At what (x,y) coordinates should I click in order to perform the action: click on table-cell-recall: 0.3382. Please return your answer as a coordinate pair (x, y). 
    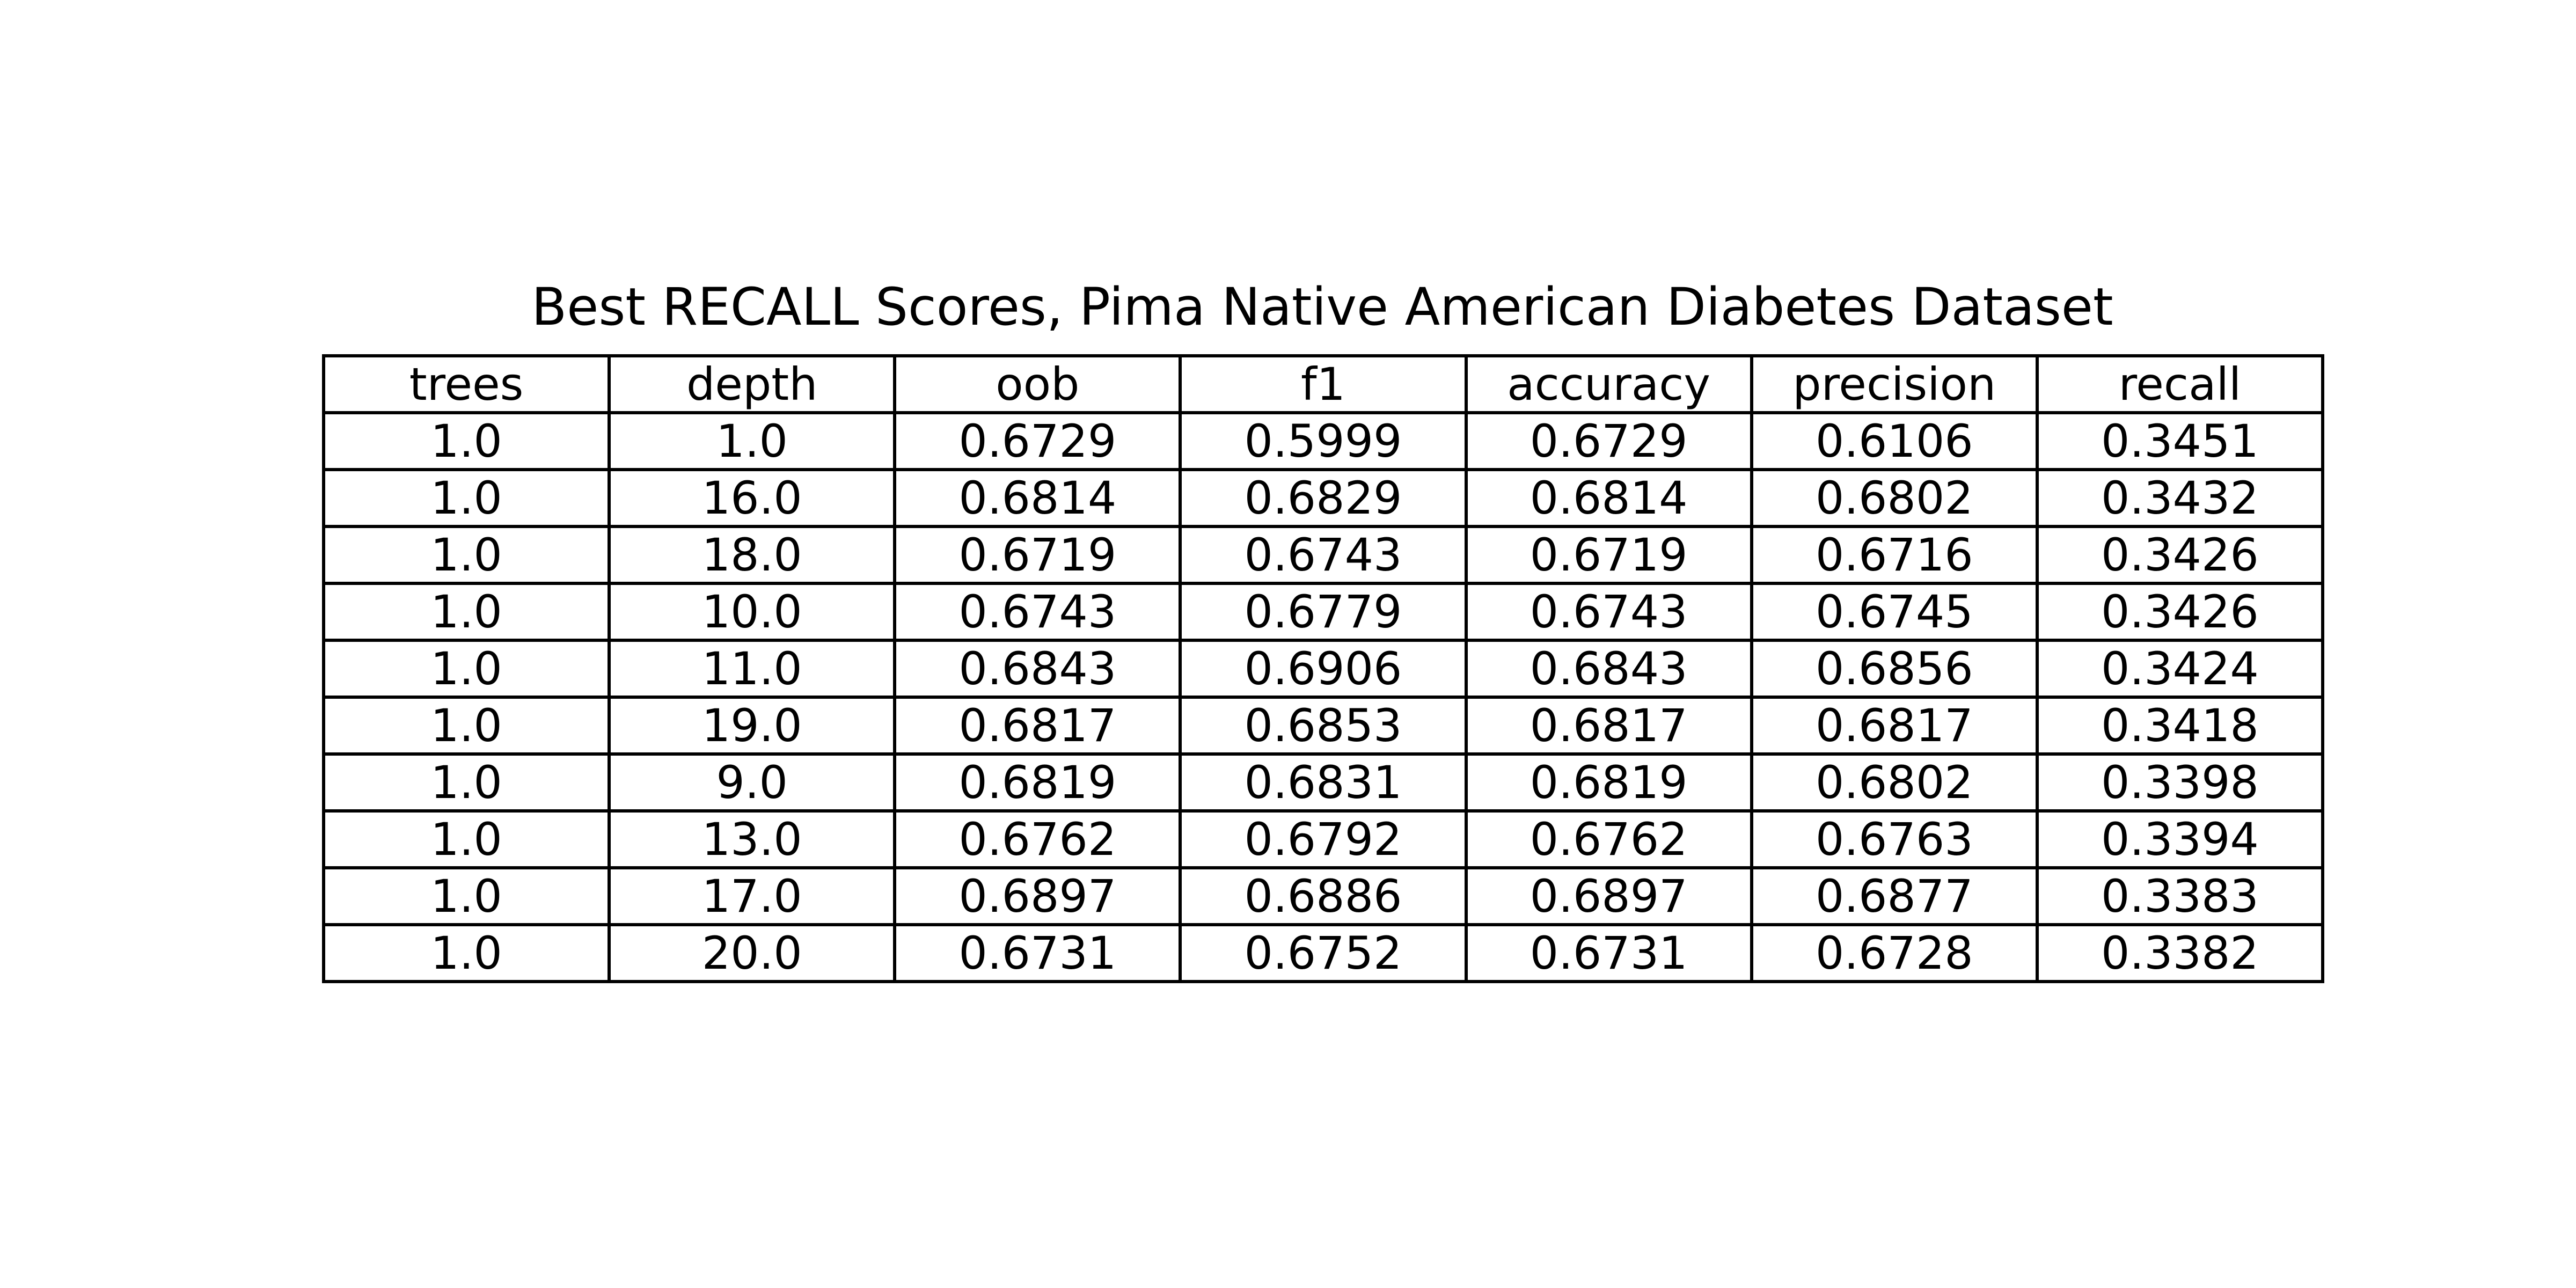
    Looking at the image, I should click on (2180, 953).